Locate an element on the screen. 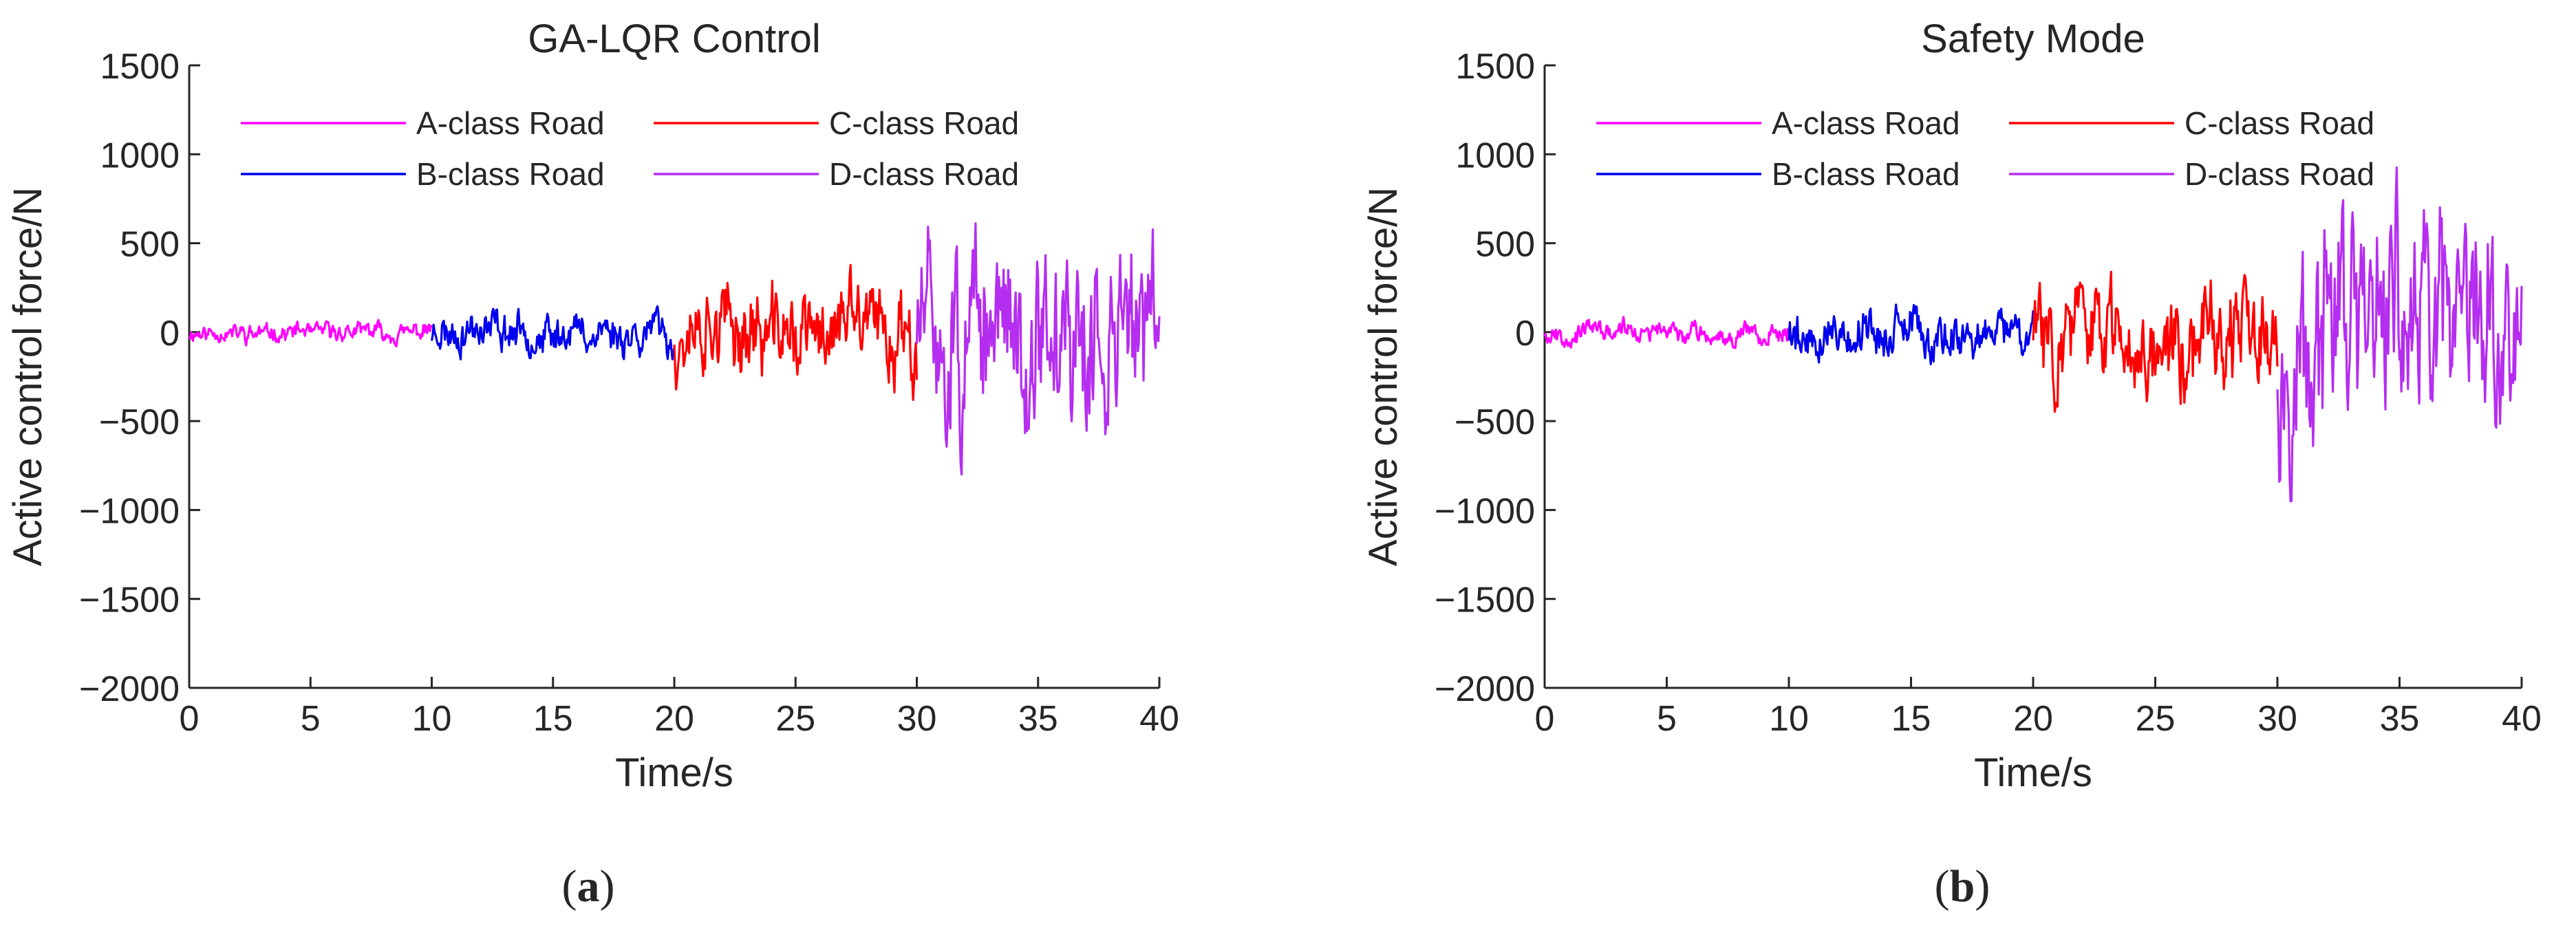 This screenshot has height=930, width=2576. panel-letter: a is located at coordinates (588, 886).